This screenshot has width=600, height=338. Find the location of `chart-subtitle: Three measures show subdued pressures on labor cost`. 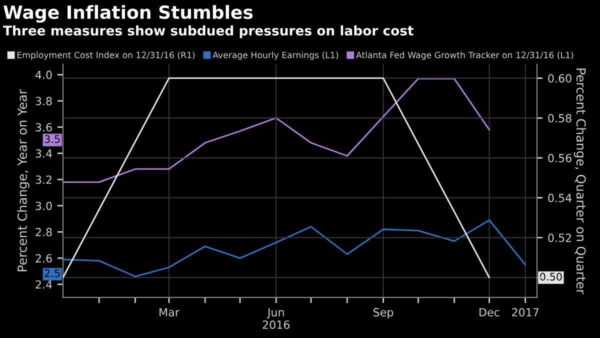

chart-subtitle: Three measures show subdued pressures on labor cost is located at coordinates (208, 31).